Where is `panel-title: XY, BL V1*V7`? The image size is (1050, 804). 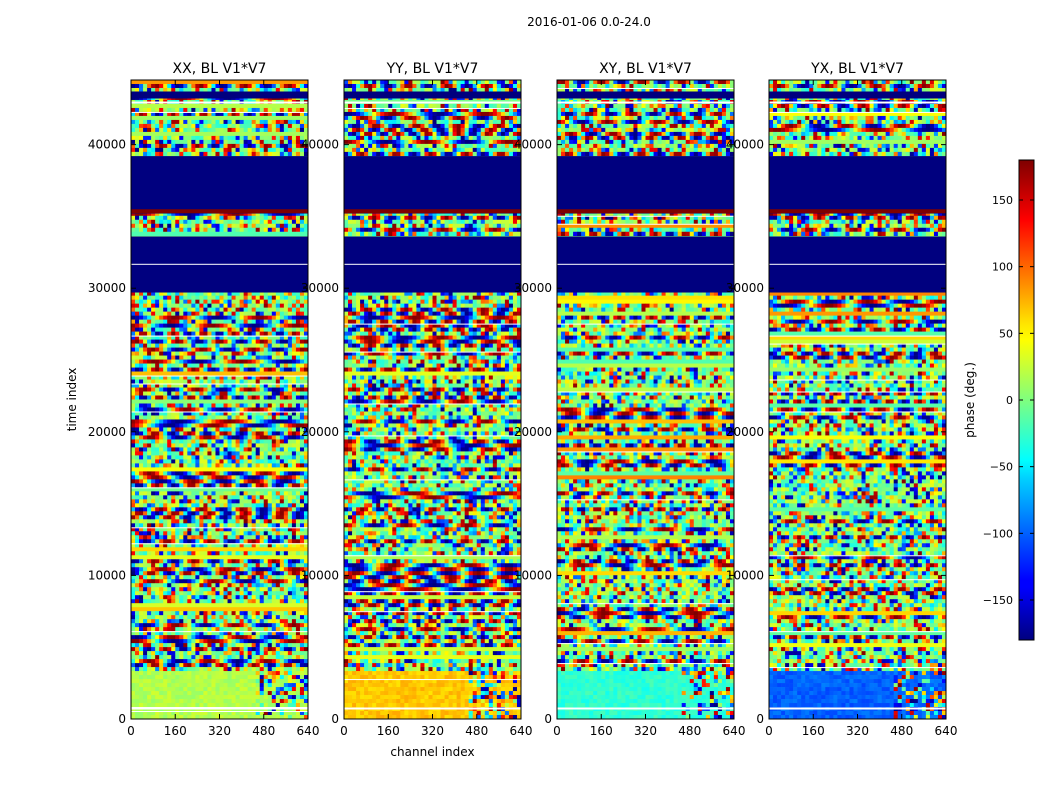 panel-title: XY, BL V1*V7 is located at coordinates (645, 69).